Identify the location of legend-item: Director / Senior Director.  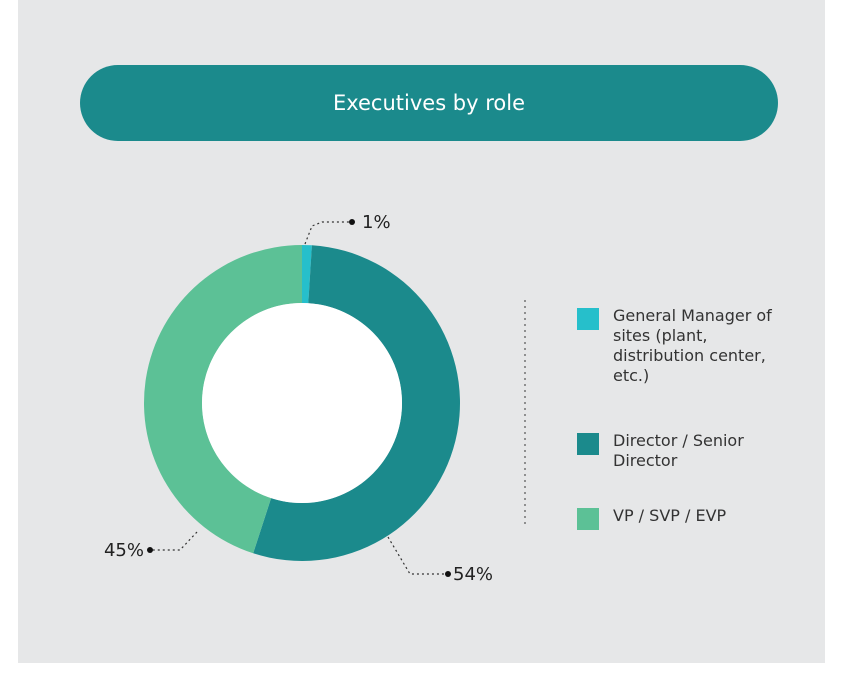
(677, 451).